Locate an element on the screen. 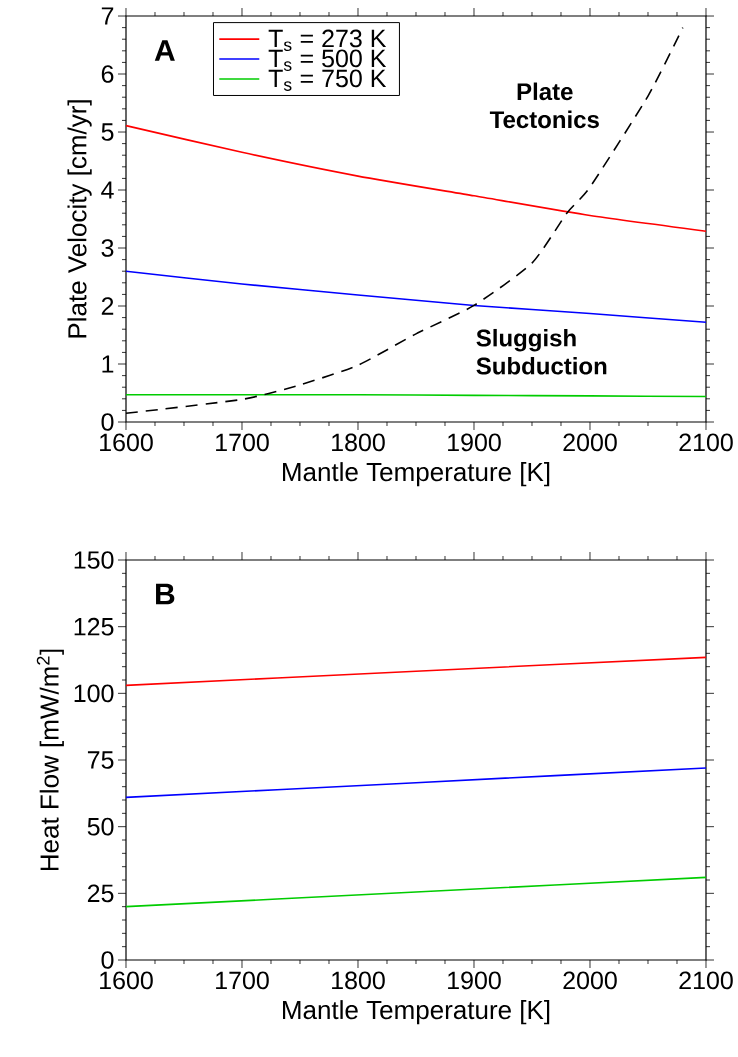 Image resolution: width=738 pixels, height=1057 pixels. y-tick-label: 125 is located at coordinates (94, 626).